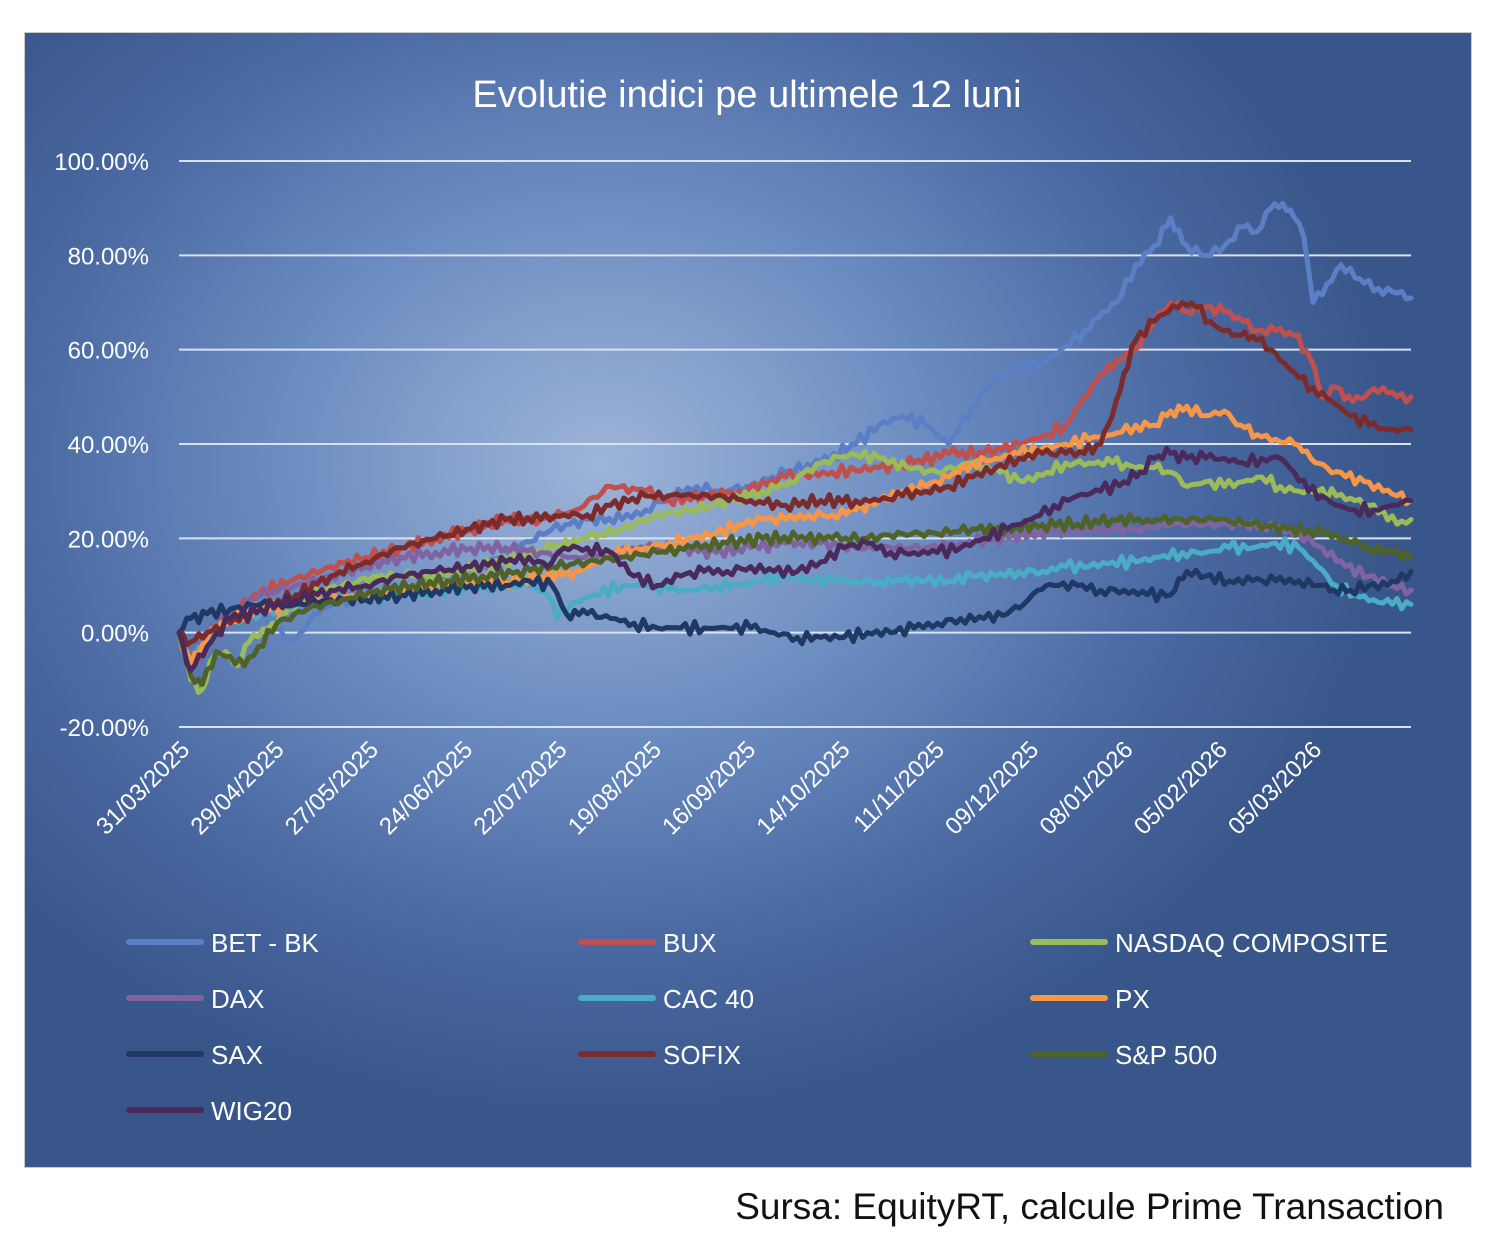 The width and height of the screenshot is (1498, 1258). I want to click on x-tick-label: 09/12/2025, so click(992, 788).